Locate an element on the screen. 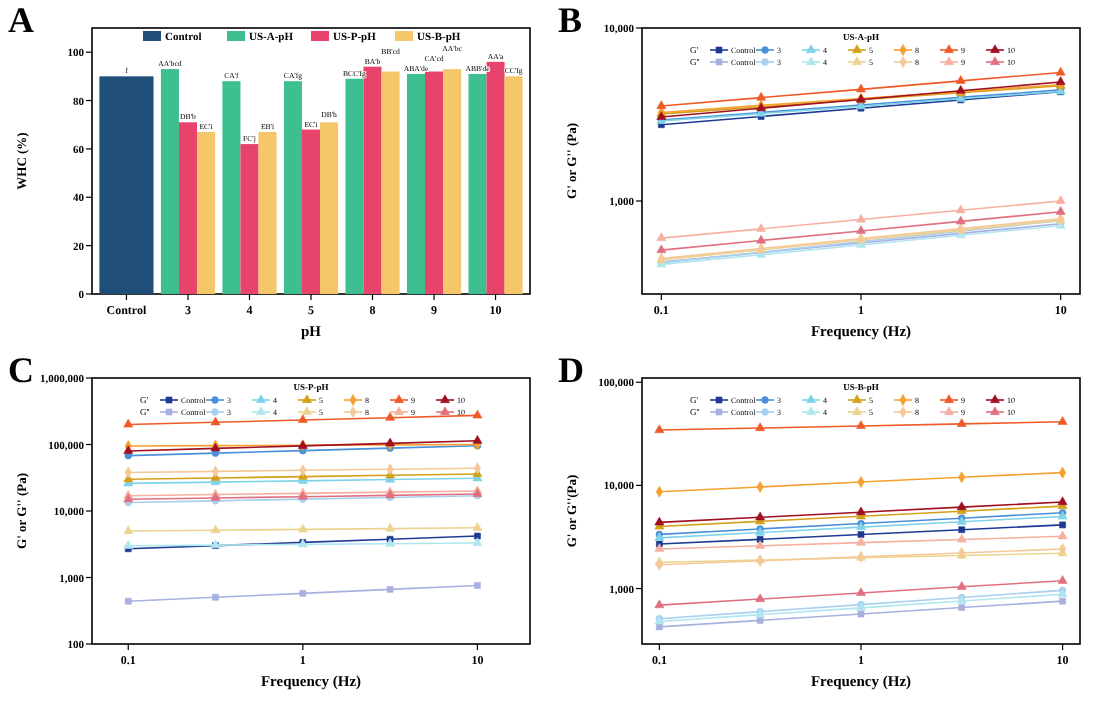 This screenshot has height=702, width=1100. chart-title: C is located at coordinates (21, 370).